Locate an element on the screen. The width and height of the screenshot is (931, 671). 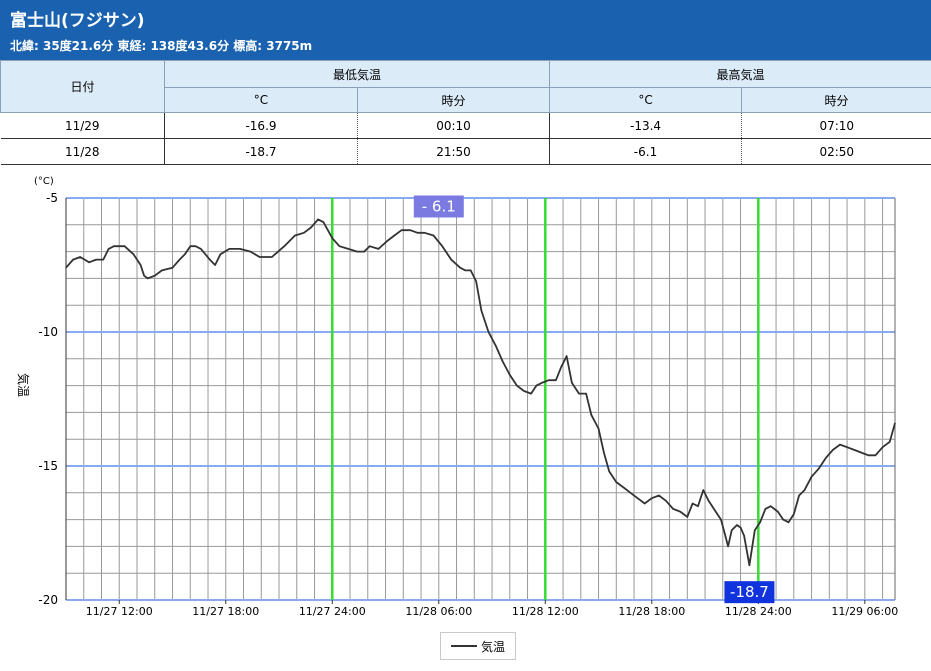
x-tick-label: 11/27 12:00 is located at coordinates (119, 611).